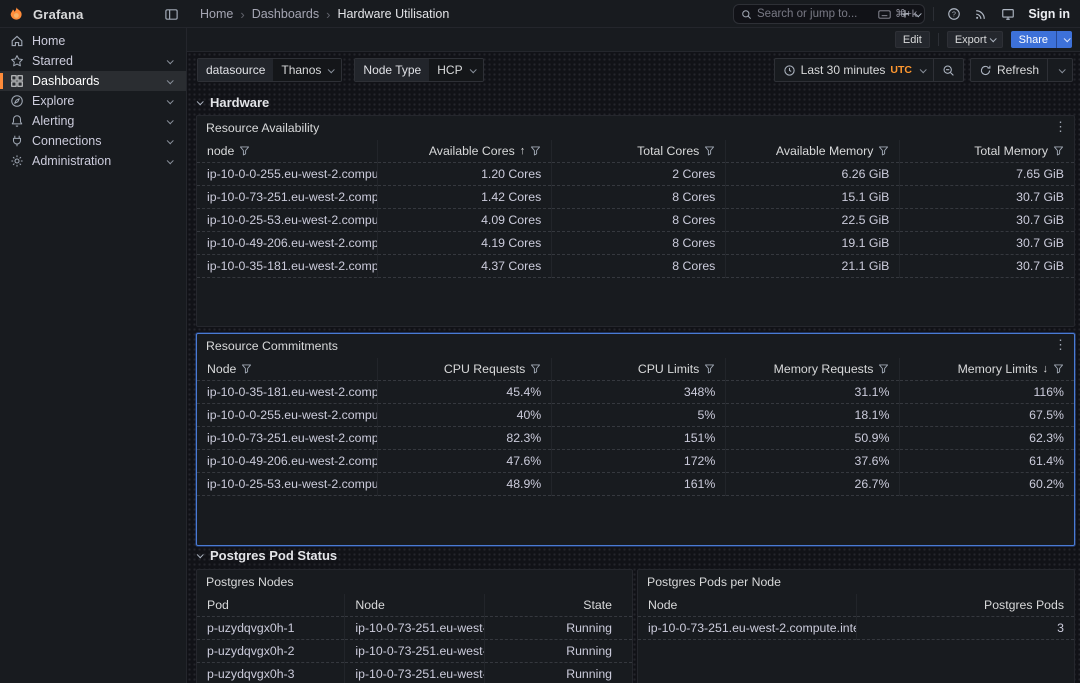 The image size is (1080, 683). I want to click on column-label: State, so click(597, 604).